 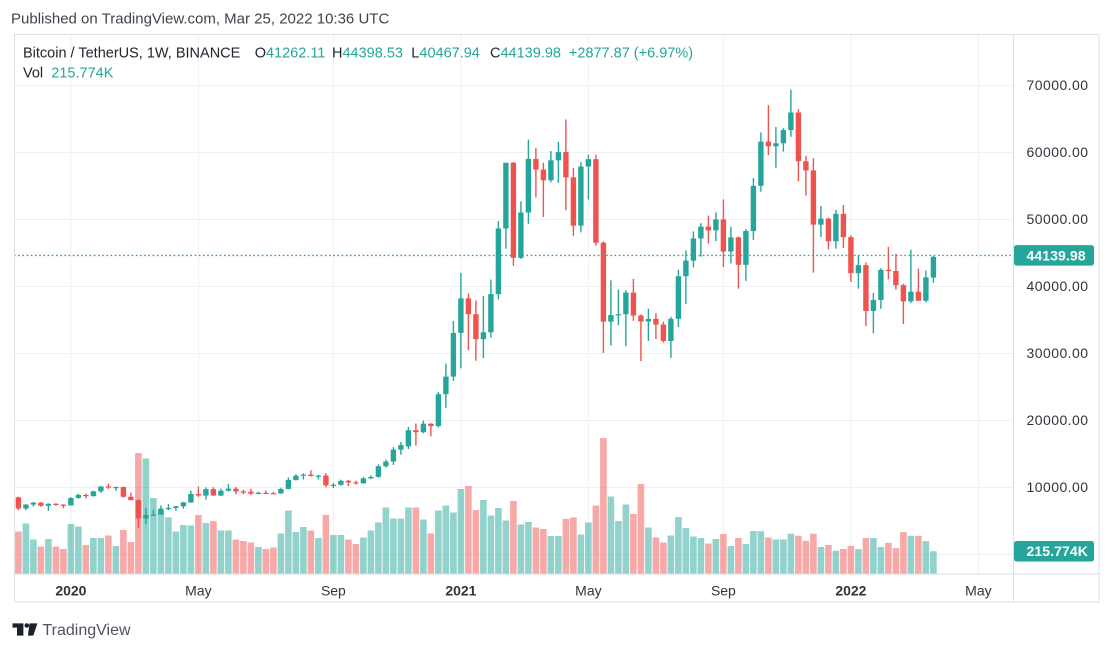 I want to click on svg-text:Bitcoin / TetherUS, 1W, BINANC: Bitcoin / TetherUS, 1W, BINANCE, so click(x=132, y=54).